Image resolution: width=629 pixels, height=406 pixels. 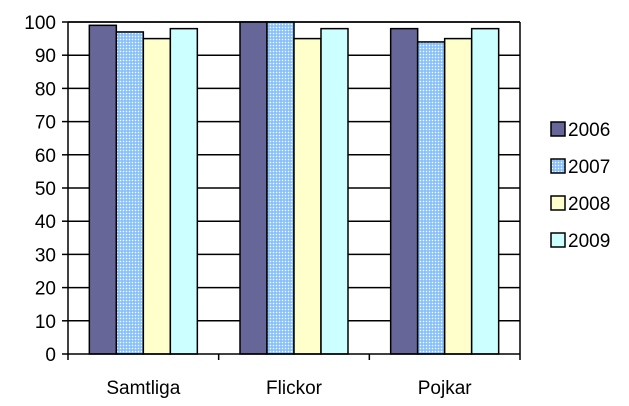 I want to click on y-tick-label: 60, so click(x=45, y=156).